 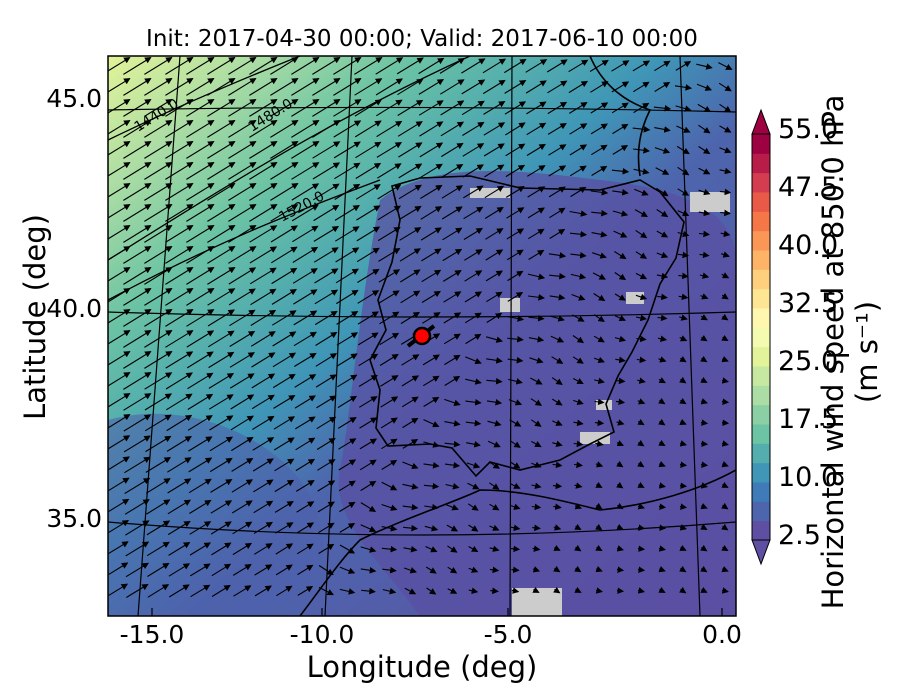 I want to click on x-axis-label: Longitude (deg), so click(x=422, y=667).